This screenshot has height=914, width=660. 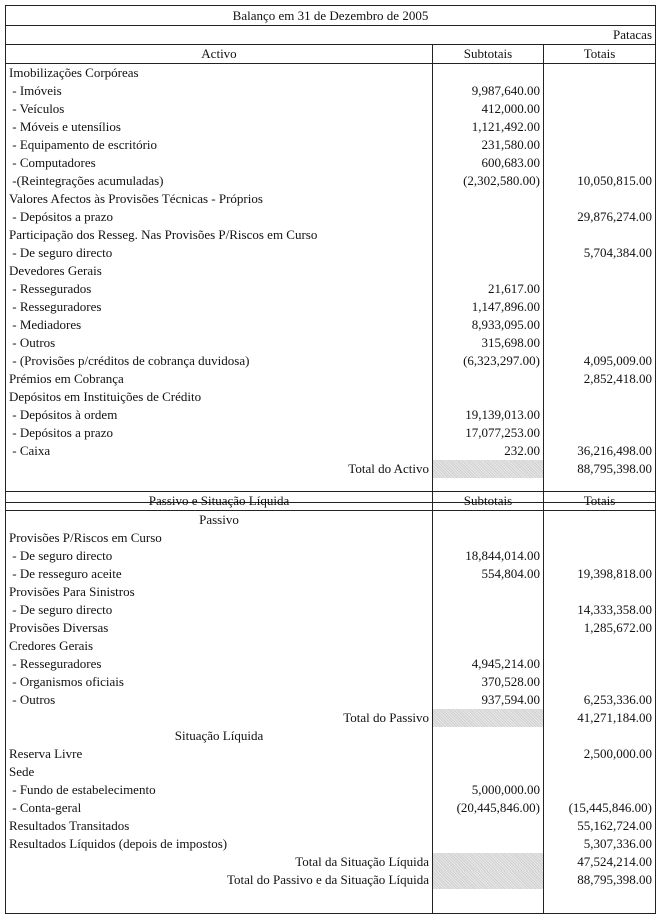 What do you see at coordinates (488, 361) in the screenshot?
I see `subtotal-cell: (6,323,297.00)` at bounding box center [488, 361].